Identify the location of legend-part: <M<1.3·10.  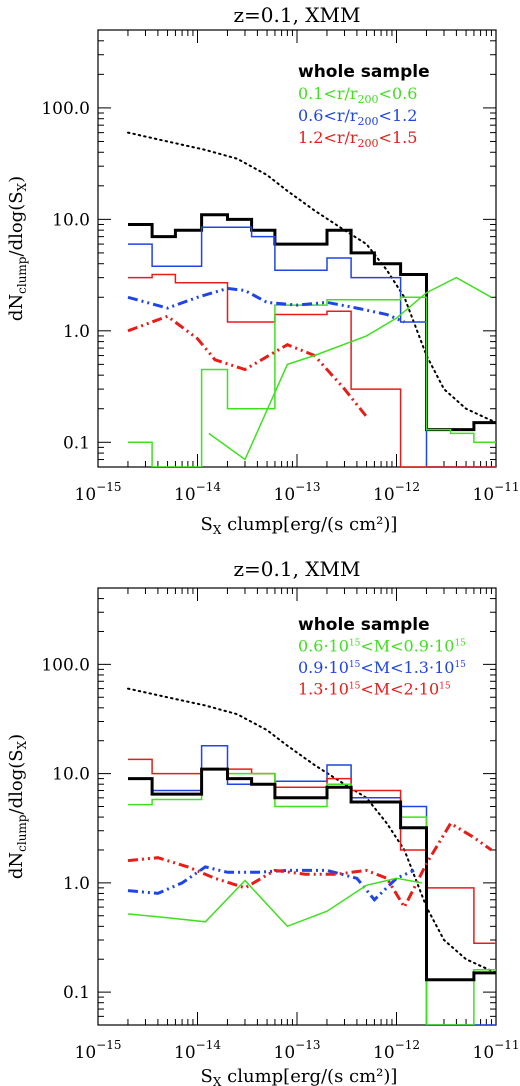
(407, 667).